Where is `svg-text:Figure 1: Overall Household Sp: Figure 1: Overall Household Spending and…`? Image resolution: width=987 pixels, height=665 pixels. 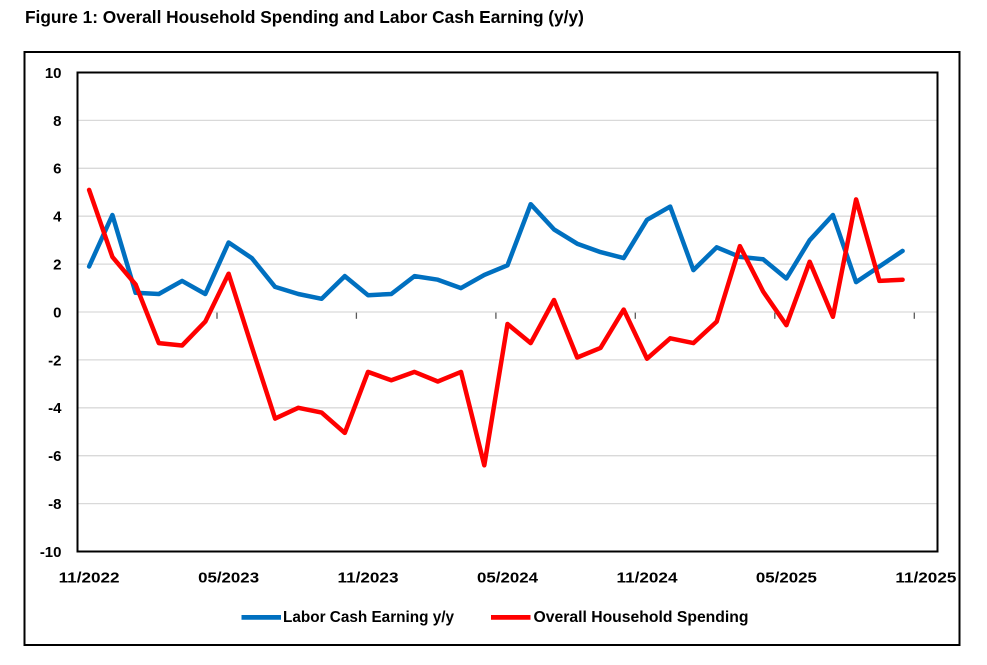
svg-text:Figure 1: Overall Household Sp: Figure 1: Overall Household Spending and… is located at coordinates (304, 17).